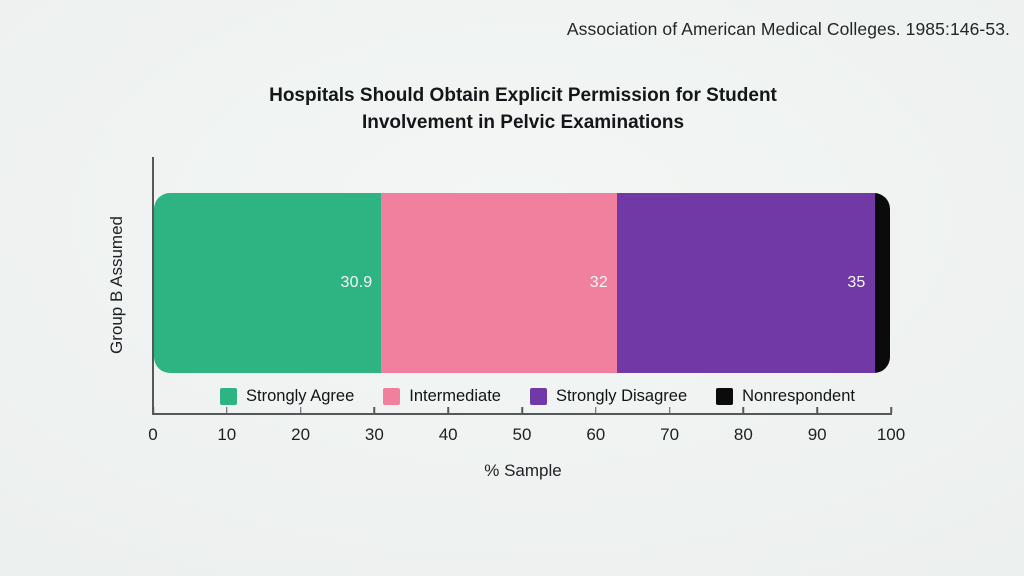  What do you see at coordinates (116, 285) in the screenshot?
I see `y-axis-label: Group B Assumed` at bounding box center [116, 285].